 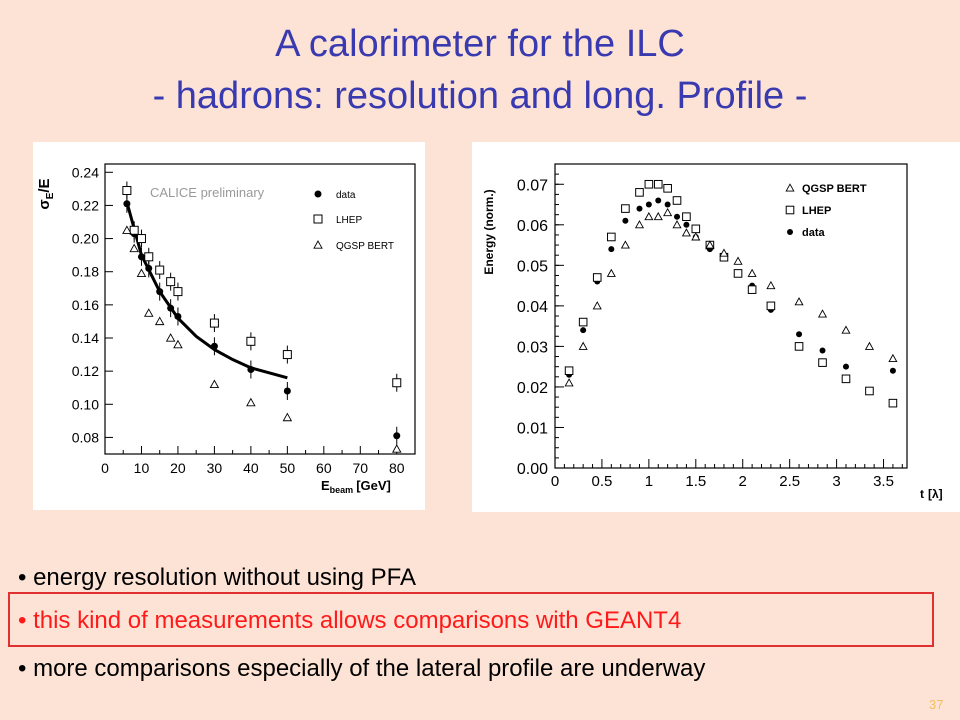 What do you see at coordinates (814, 233) in the screenshot?
I see `legend-label: data` at bounding box center [814, 233].